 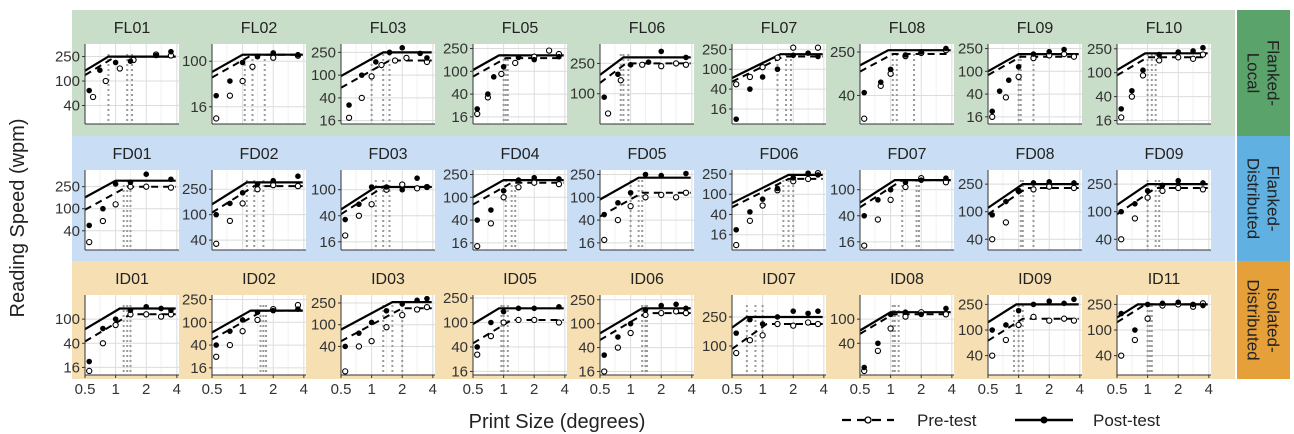 What do you see at coordinates (1263, 320) in the screenshot?
I see `group-tab` at bounding box center [1263, 320].